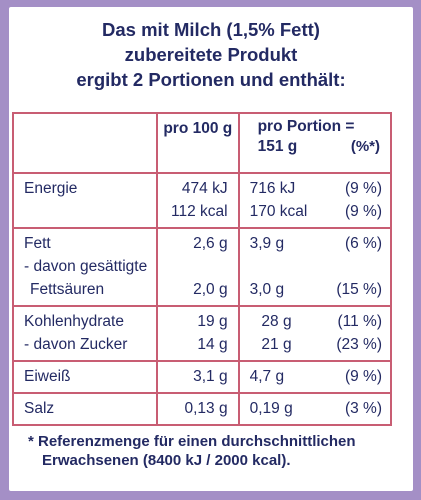 This screenshot has height=500, width=421. What do you see at coordinates (204, 188) in the screenshot?
I see `energy-per100-kj: 474 kJ` at bounding box center [204, 188].